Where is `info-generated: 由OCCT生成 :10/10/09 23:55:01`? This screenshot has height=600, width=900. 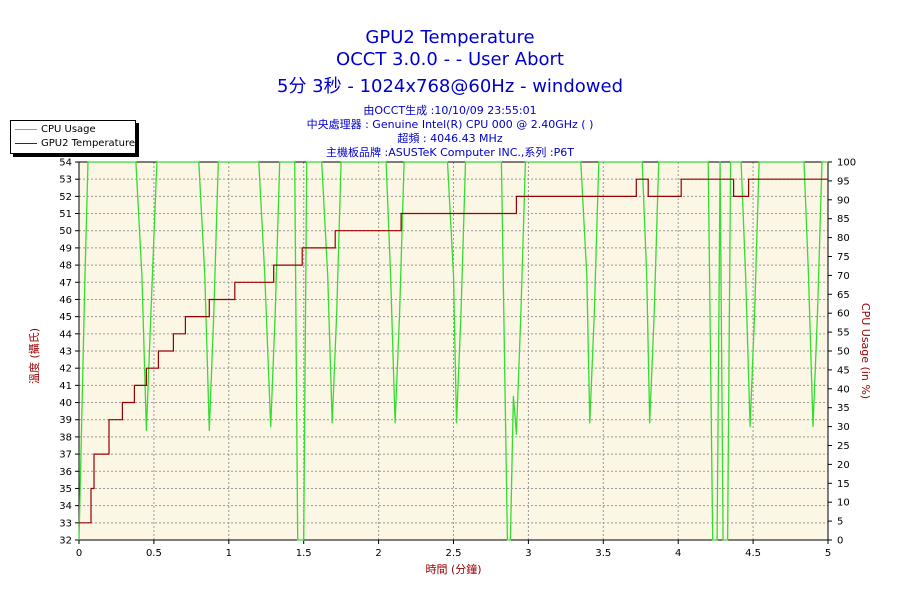
info-generated: 由OCCT生成 :10/10/09 23:55:01 is located at coordinates (450, 110).